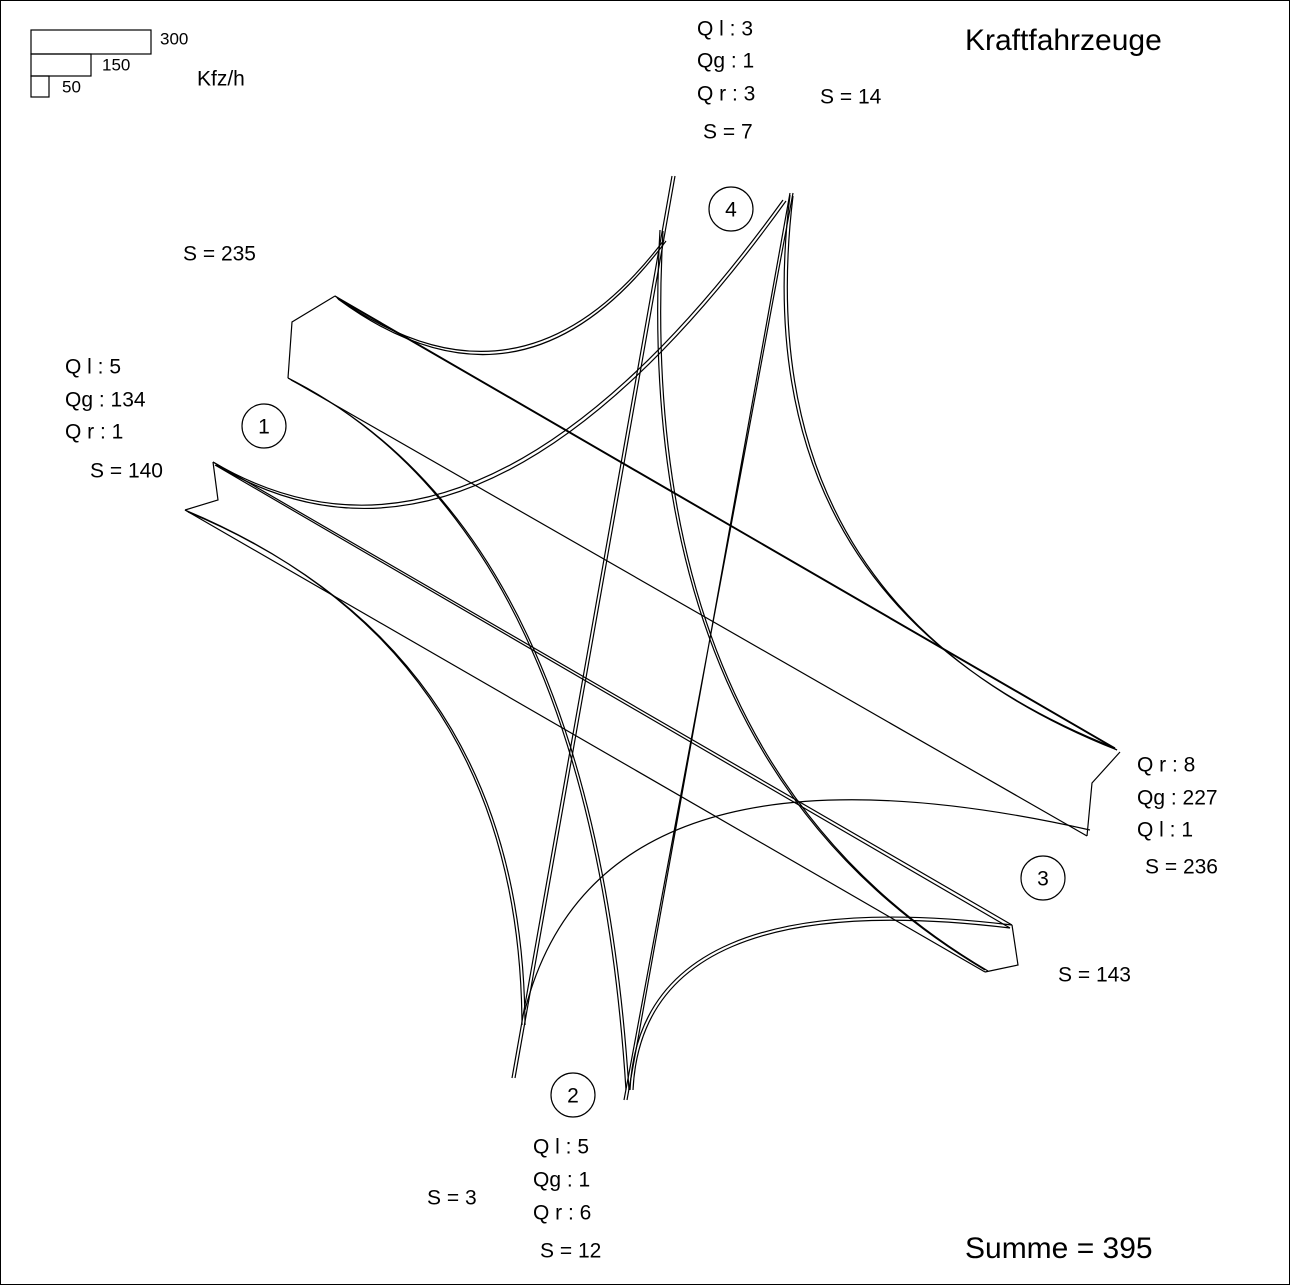 The width and height of the screenshot is (1290, 1285). Describe the element at coordinates (570, 1251) in the screenshot. I see `sum: S = 12` at that location.